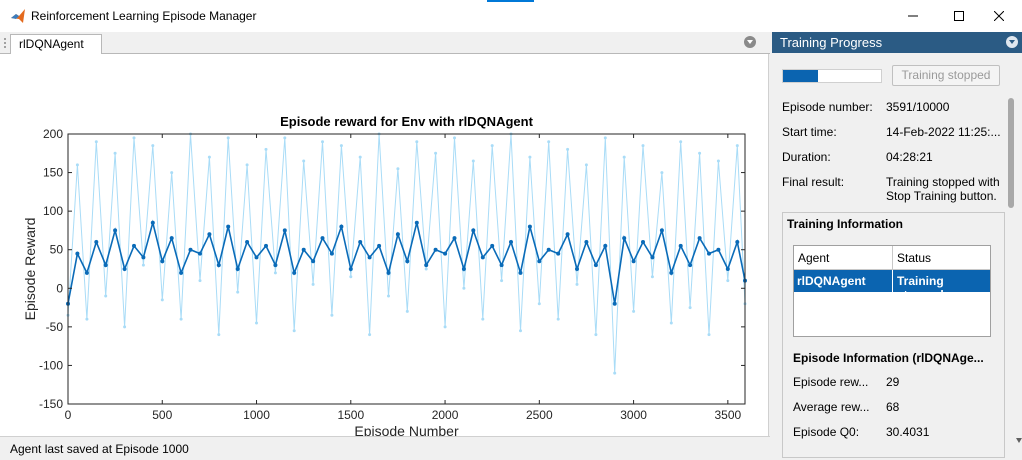 The image size is (1022, 460). Describe the element at coordinates (57, 250) in the screenshot. I see `y-tick-label: 50` at that location.